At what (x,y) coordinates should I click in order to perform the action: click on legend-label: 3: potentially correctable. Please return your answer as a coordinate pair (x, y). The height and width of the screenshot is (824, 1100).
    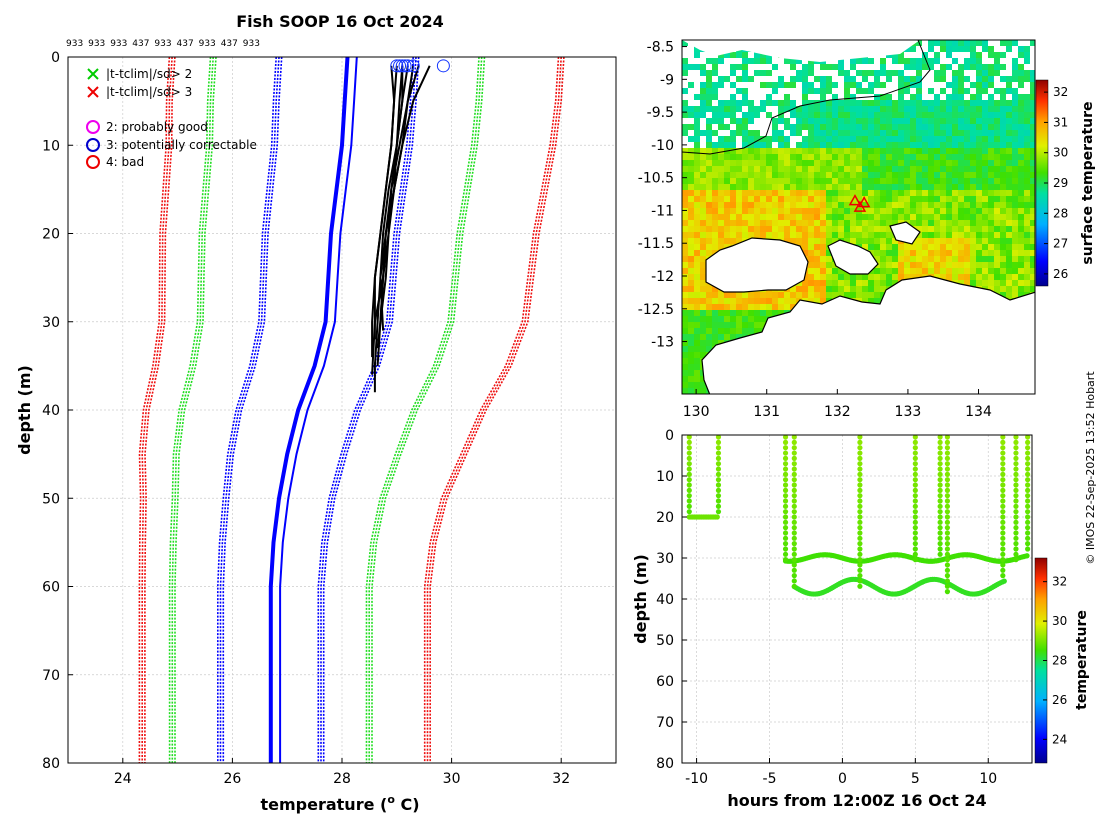
    Looking at the image, I should click on (181, 145).